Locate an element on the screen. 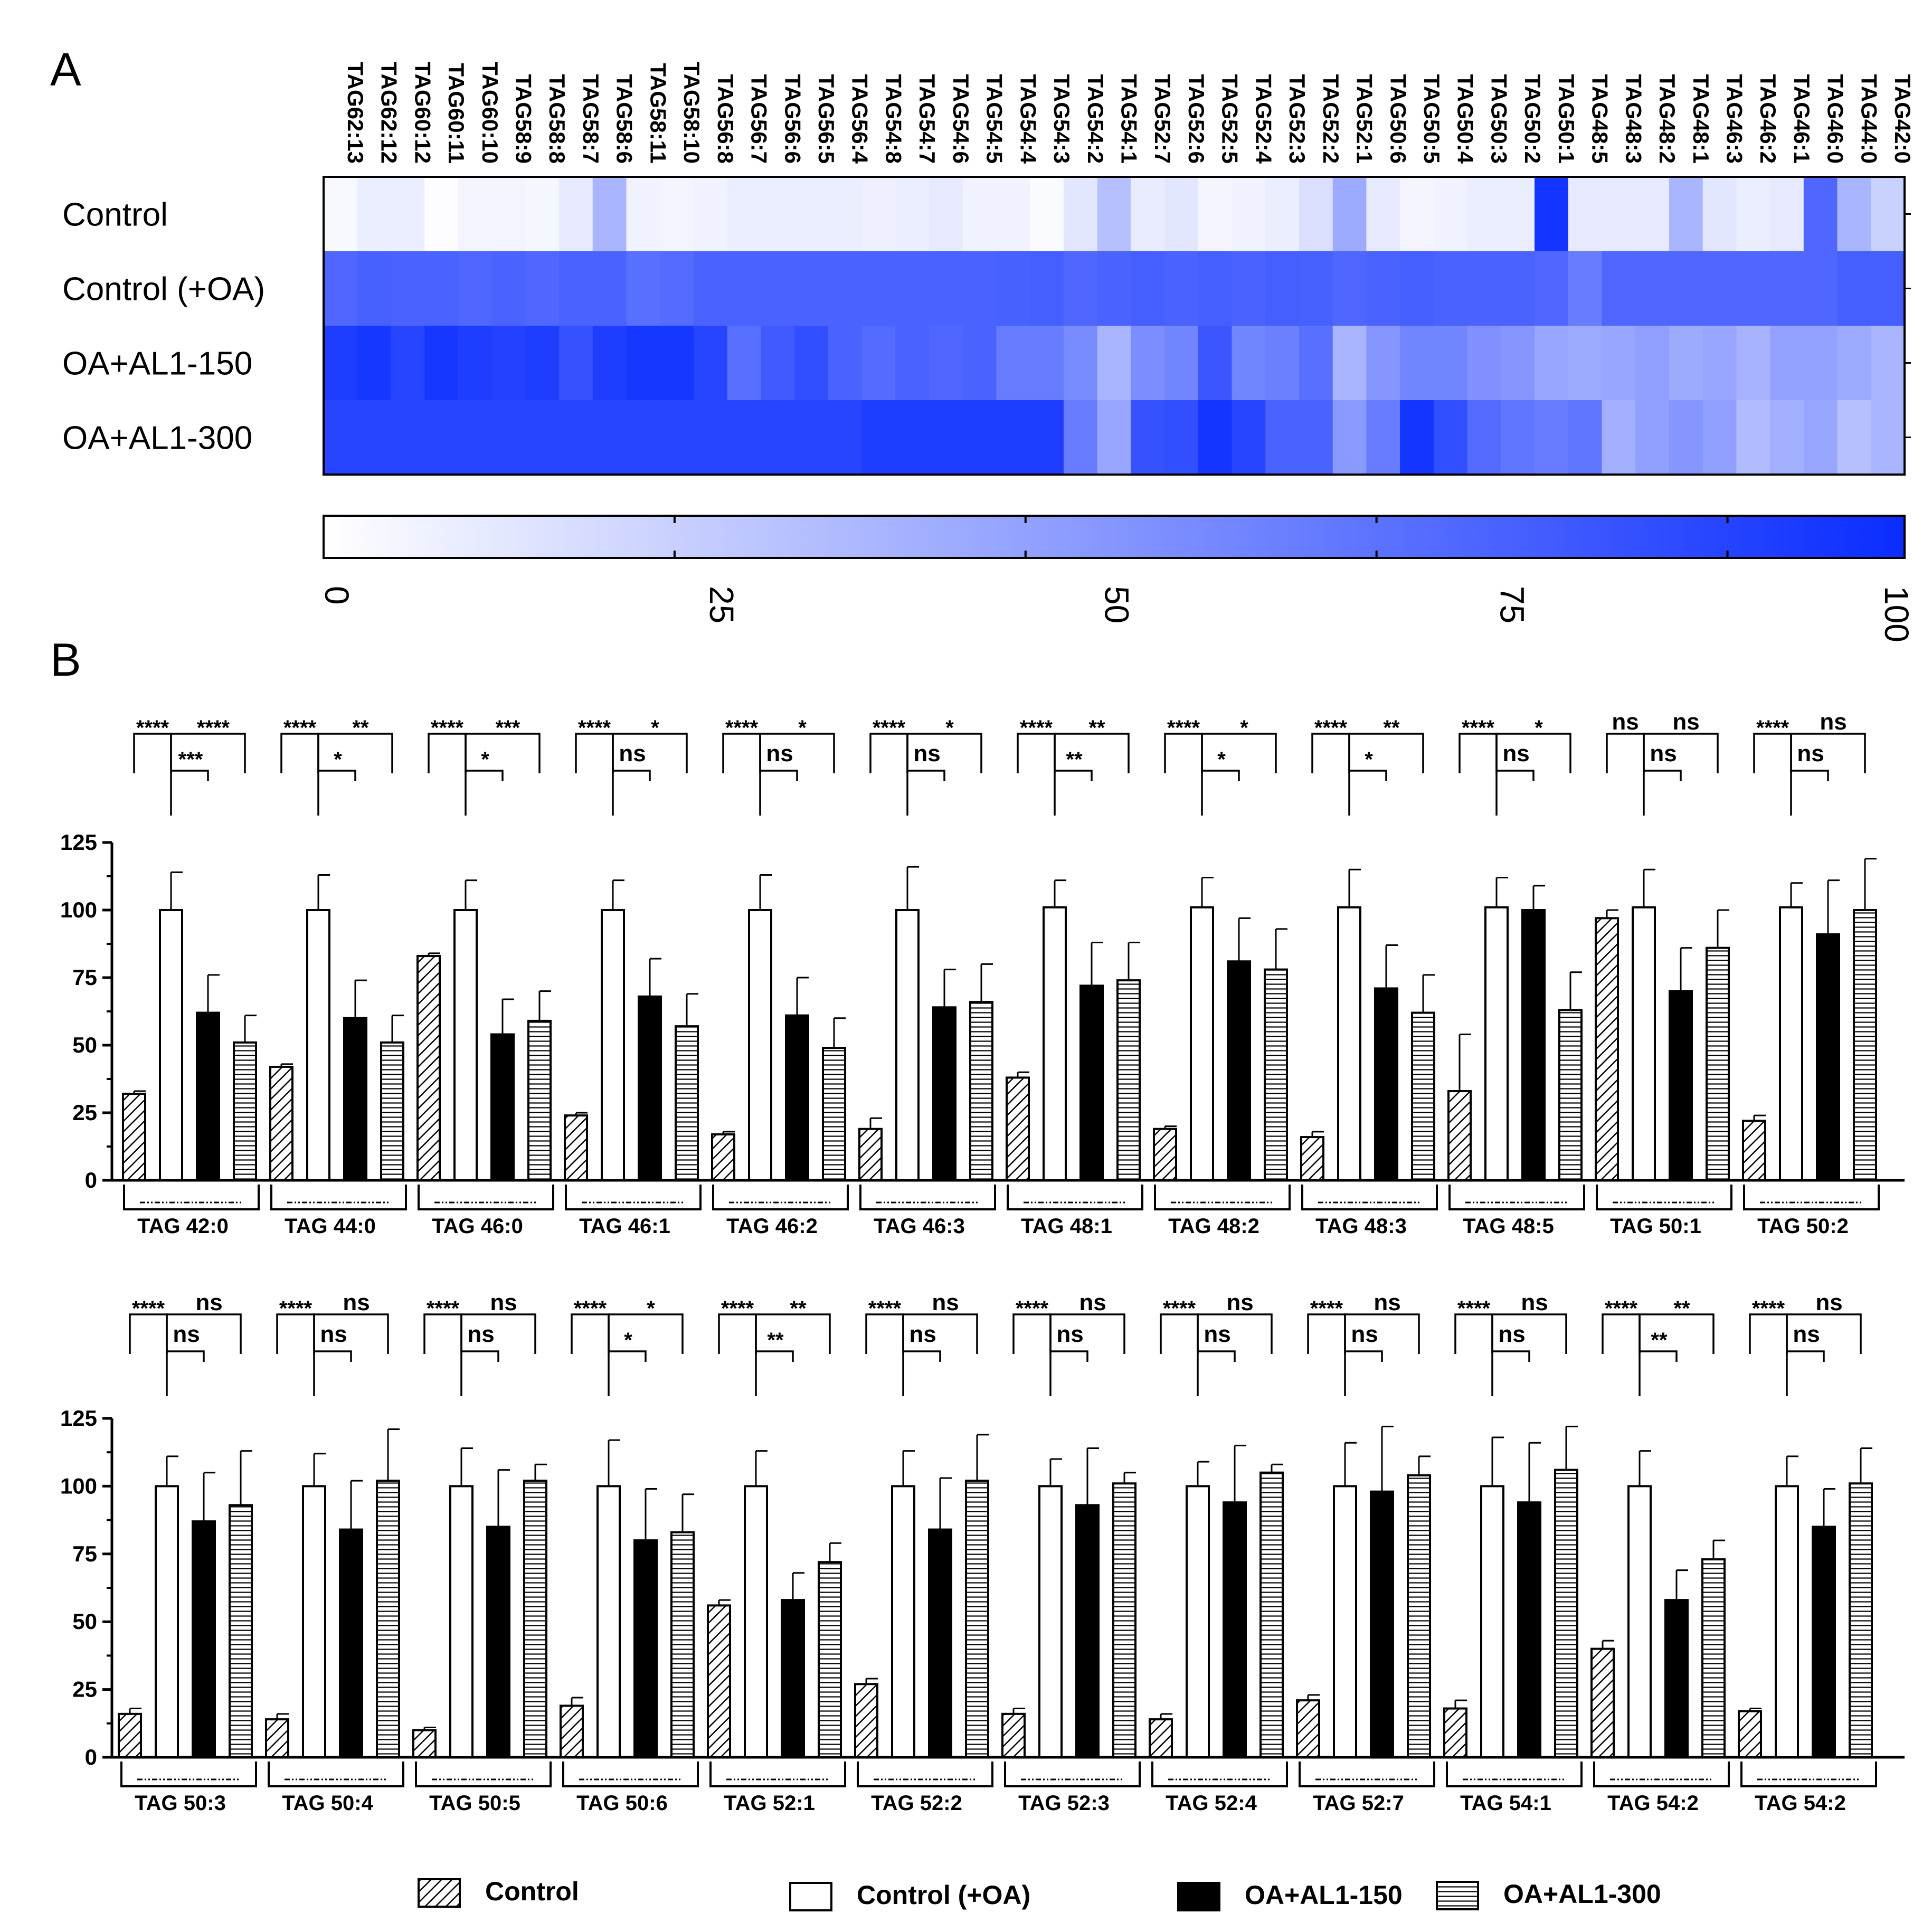  heatmap-col-label: TAG42:0 is located at coordinates (1902, 119).